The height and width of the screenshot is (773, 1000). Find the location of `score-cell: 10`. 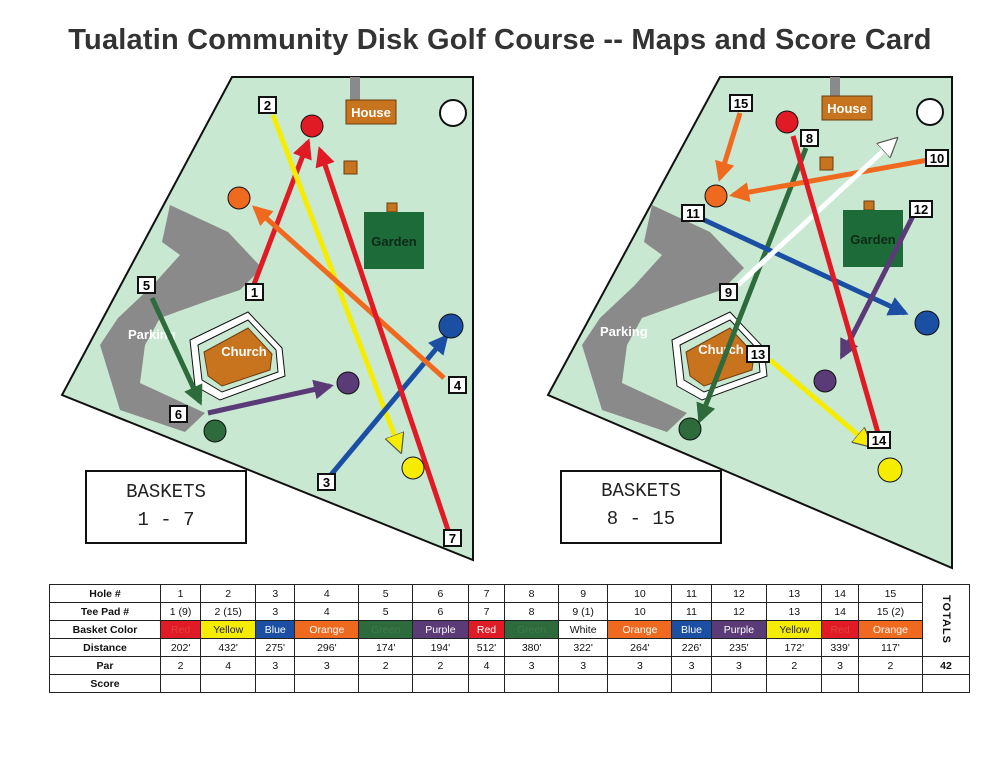

score-cell: 10 is located at coordinates (640, 593).